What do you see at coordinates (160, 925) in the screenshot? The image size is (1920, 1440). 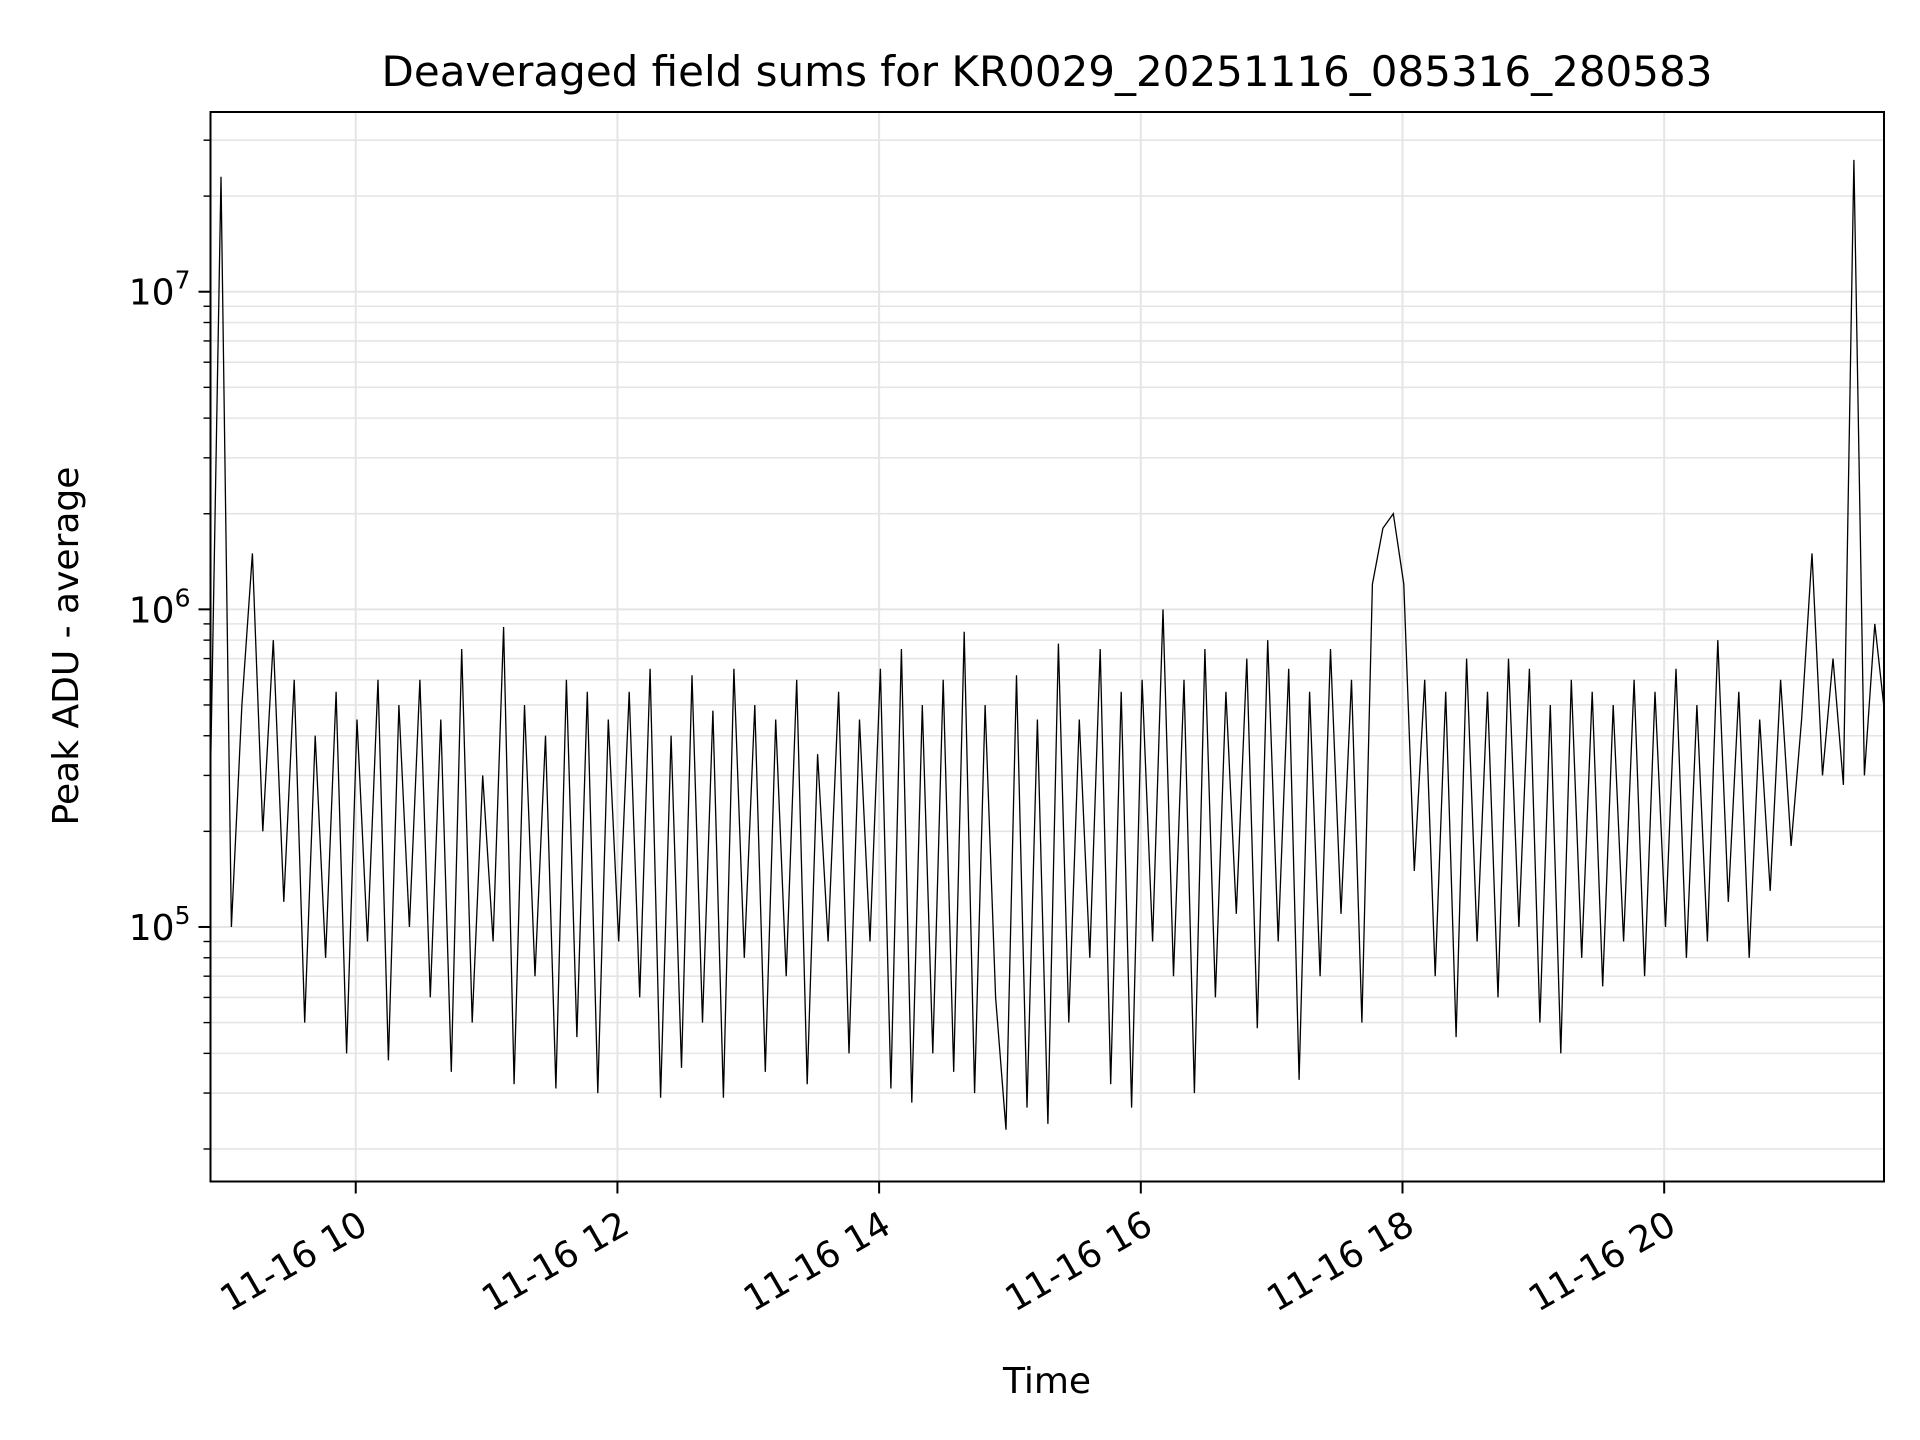 I see `y-tick-label: 10⁵` at bounding box center [160, 925].